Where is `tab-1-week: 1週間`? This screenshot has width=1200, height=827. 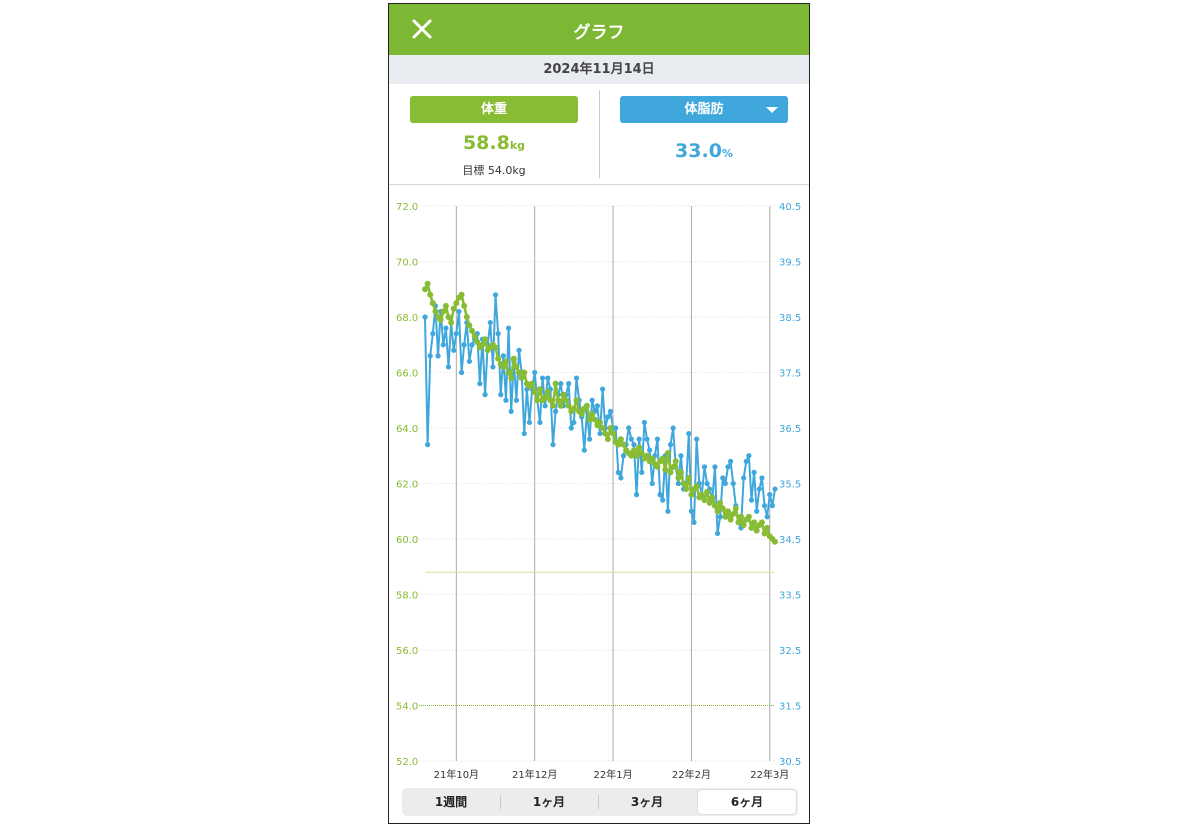 tab-1-week: 1週間 is located at coordinates (451, 802).